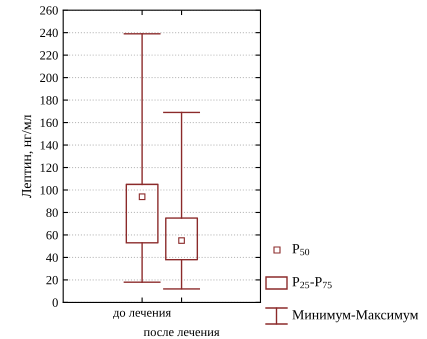 This screenshot has width=427, height=339. What do you see at coordinates (182, 333) in the screenshot?
I see `x-tick-label: после лечения` at bounding box center [182, 333].